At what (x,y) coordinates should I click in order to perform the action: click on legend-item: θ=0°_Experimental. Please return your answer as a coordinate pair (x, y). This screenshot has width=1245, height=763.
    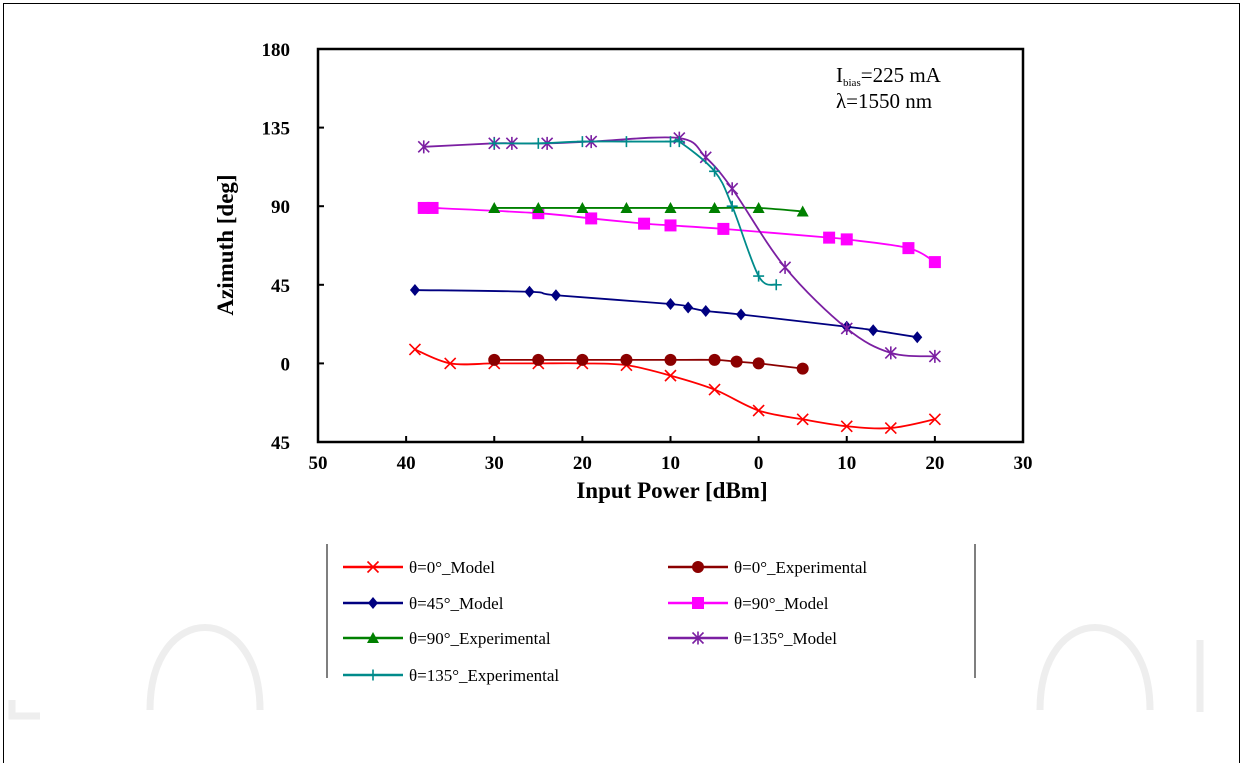
    Looking at the image, I should click on (767, 567).